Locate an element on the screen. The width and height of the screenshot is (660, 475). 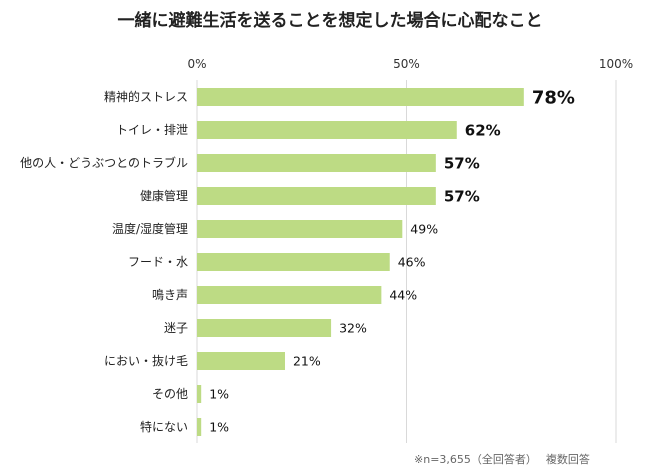
value-label: 78% is located at coordinates (553, 97).